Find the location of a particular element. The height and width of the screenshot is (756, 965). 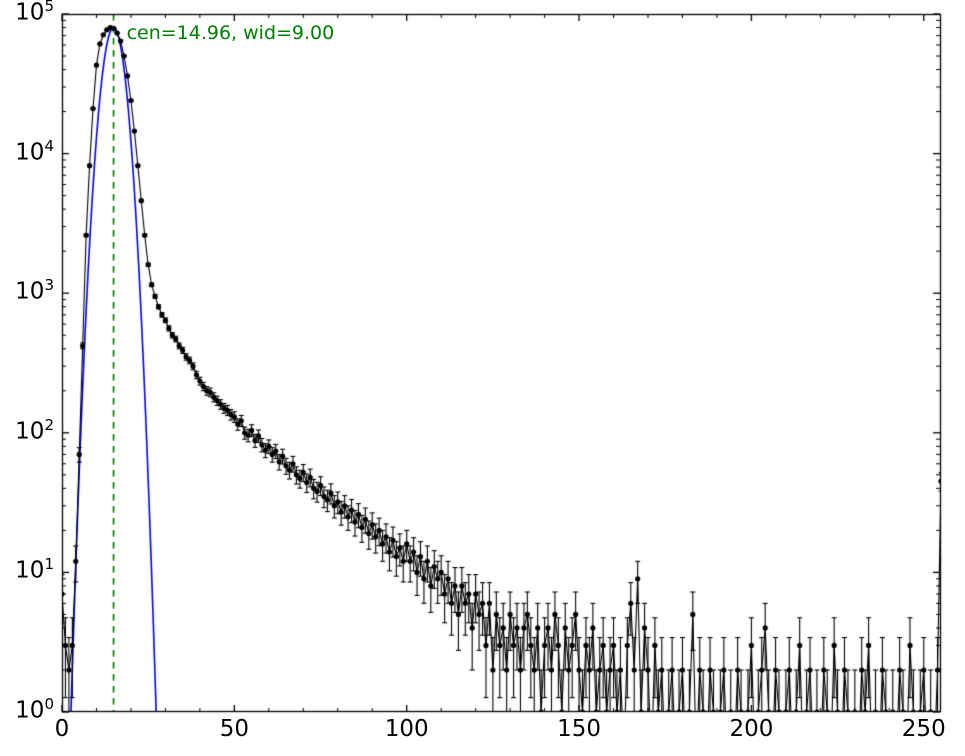

x-tick-label: 0 is located at coordinates (62, 729).